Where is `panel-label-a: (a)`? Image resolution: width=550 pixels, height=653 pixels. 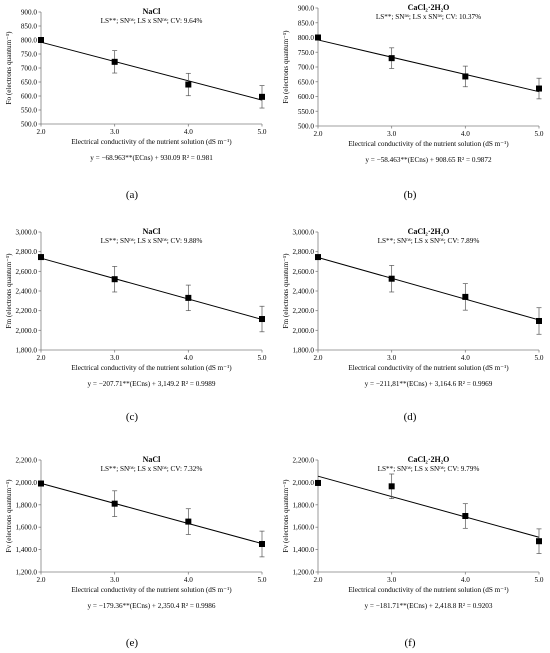 panel-label-a: (a) is located at coordinates (132, 195).